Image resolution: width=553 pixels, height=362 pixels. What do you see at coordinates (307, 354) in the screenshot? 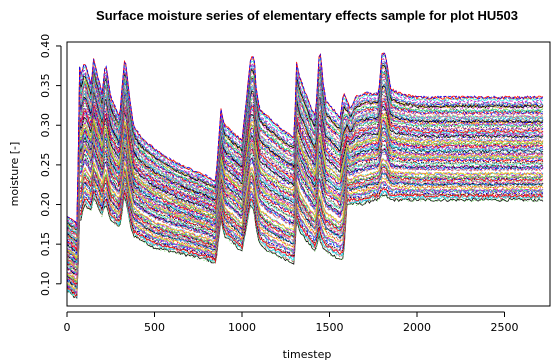
I see `x-axis-label: timestep` at bounding box center [307, 354].